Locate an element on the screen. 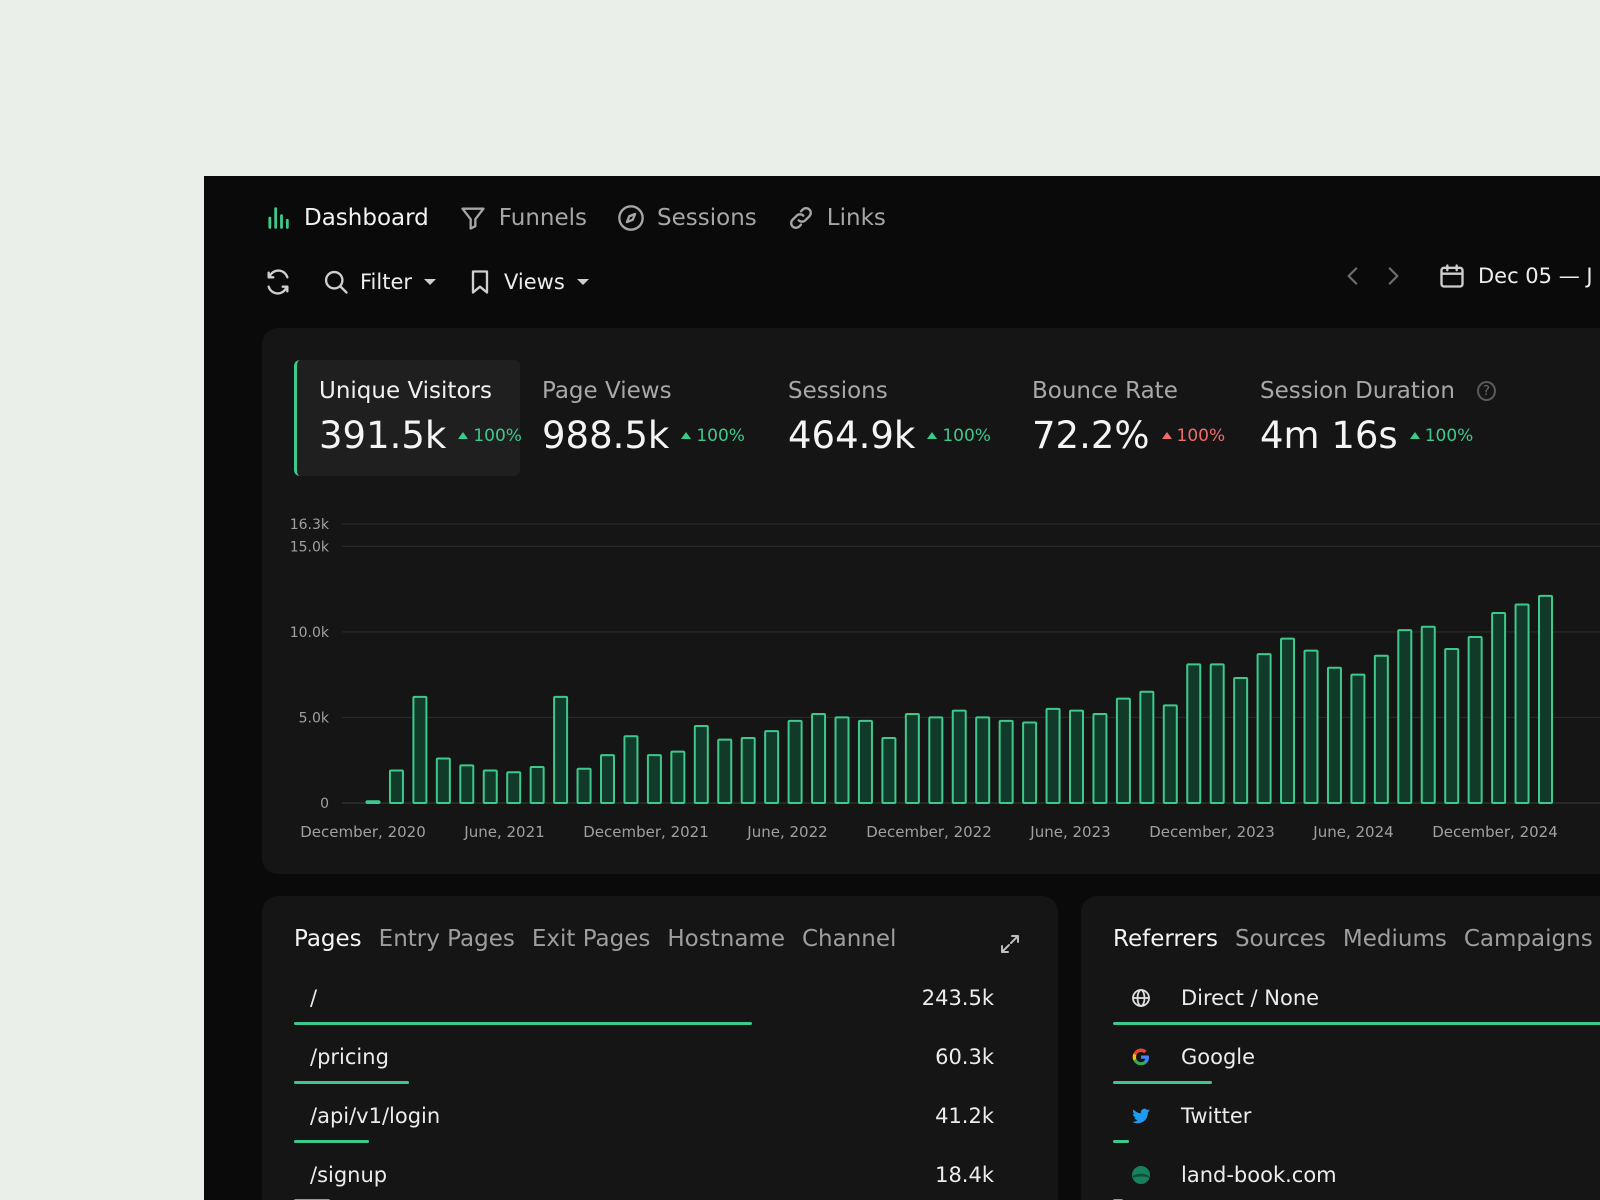 The height and width of the screenshot is (1200, 1600). metric-bounce-rate: Bounce Rate 72.2% 100% is located at coordinates (1124, 418).